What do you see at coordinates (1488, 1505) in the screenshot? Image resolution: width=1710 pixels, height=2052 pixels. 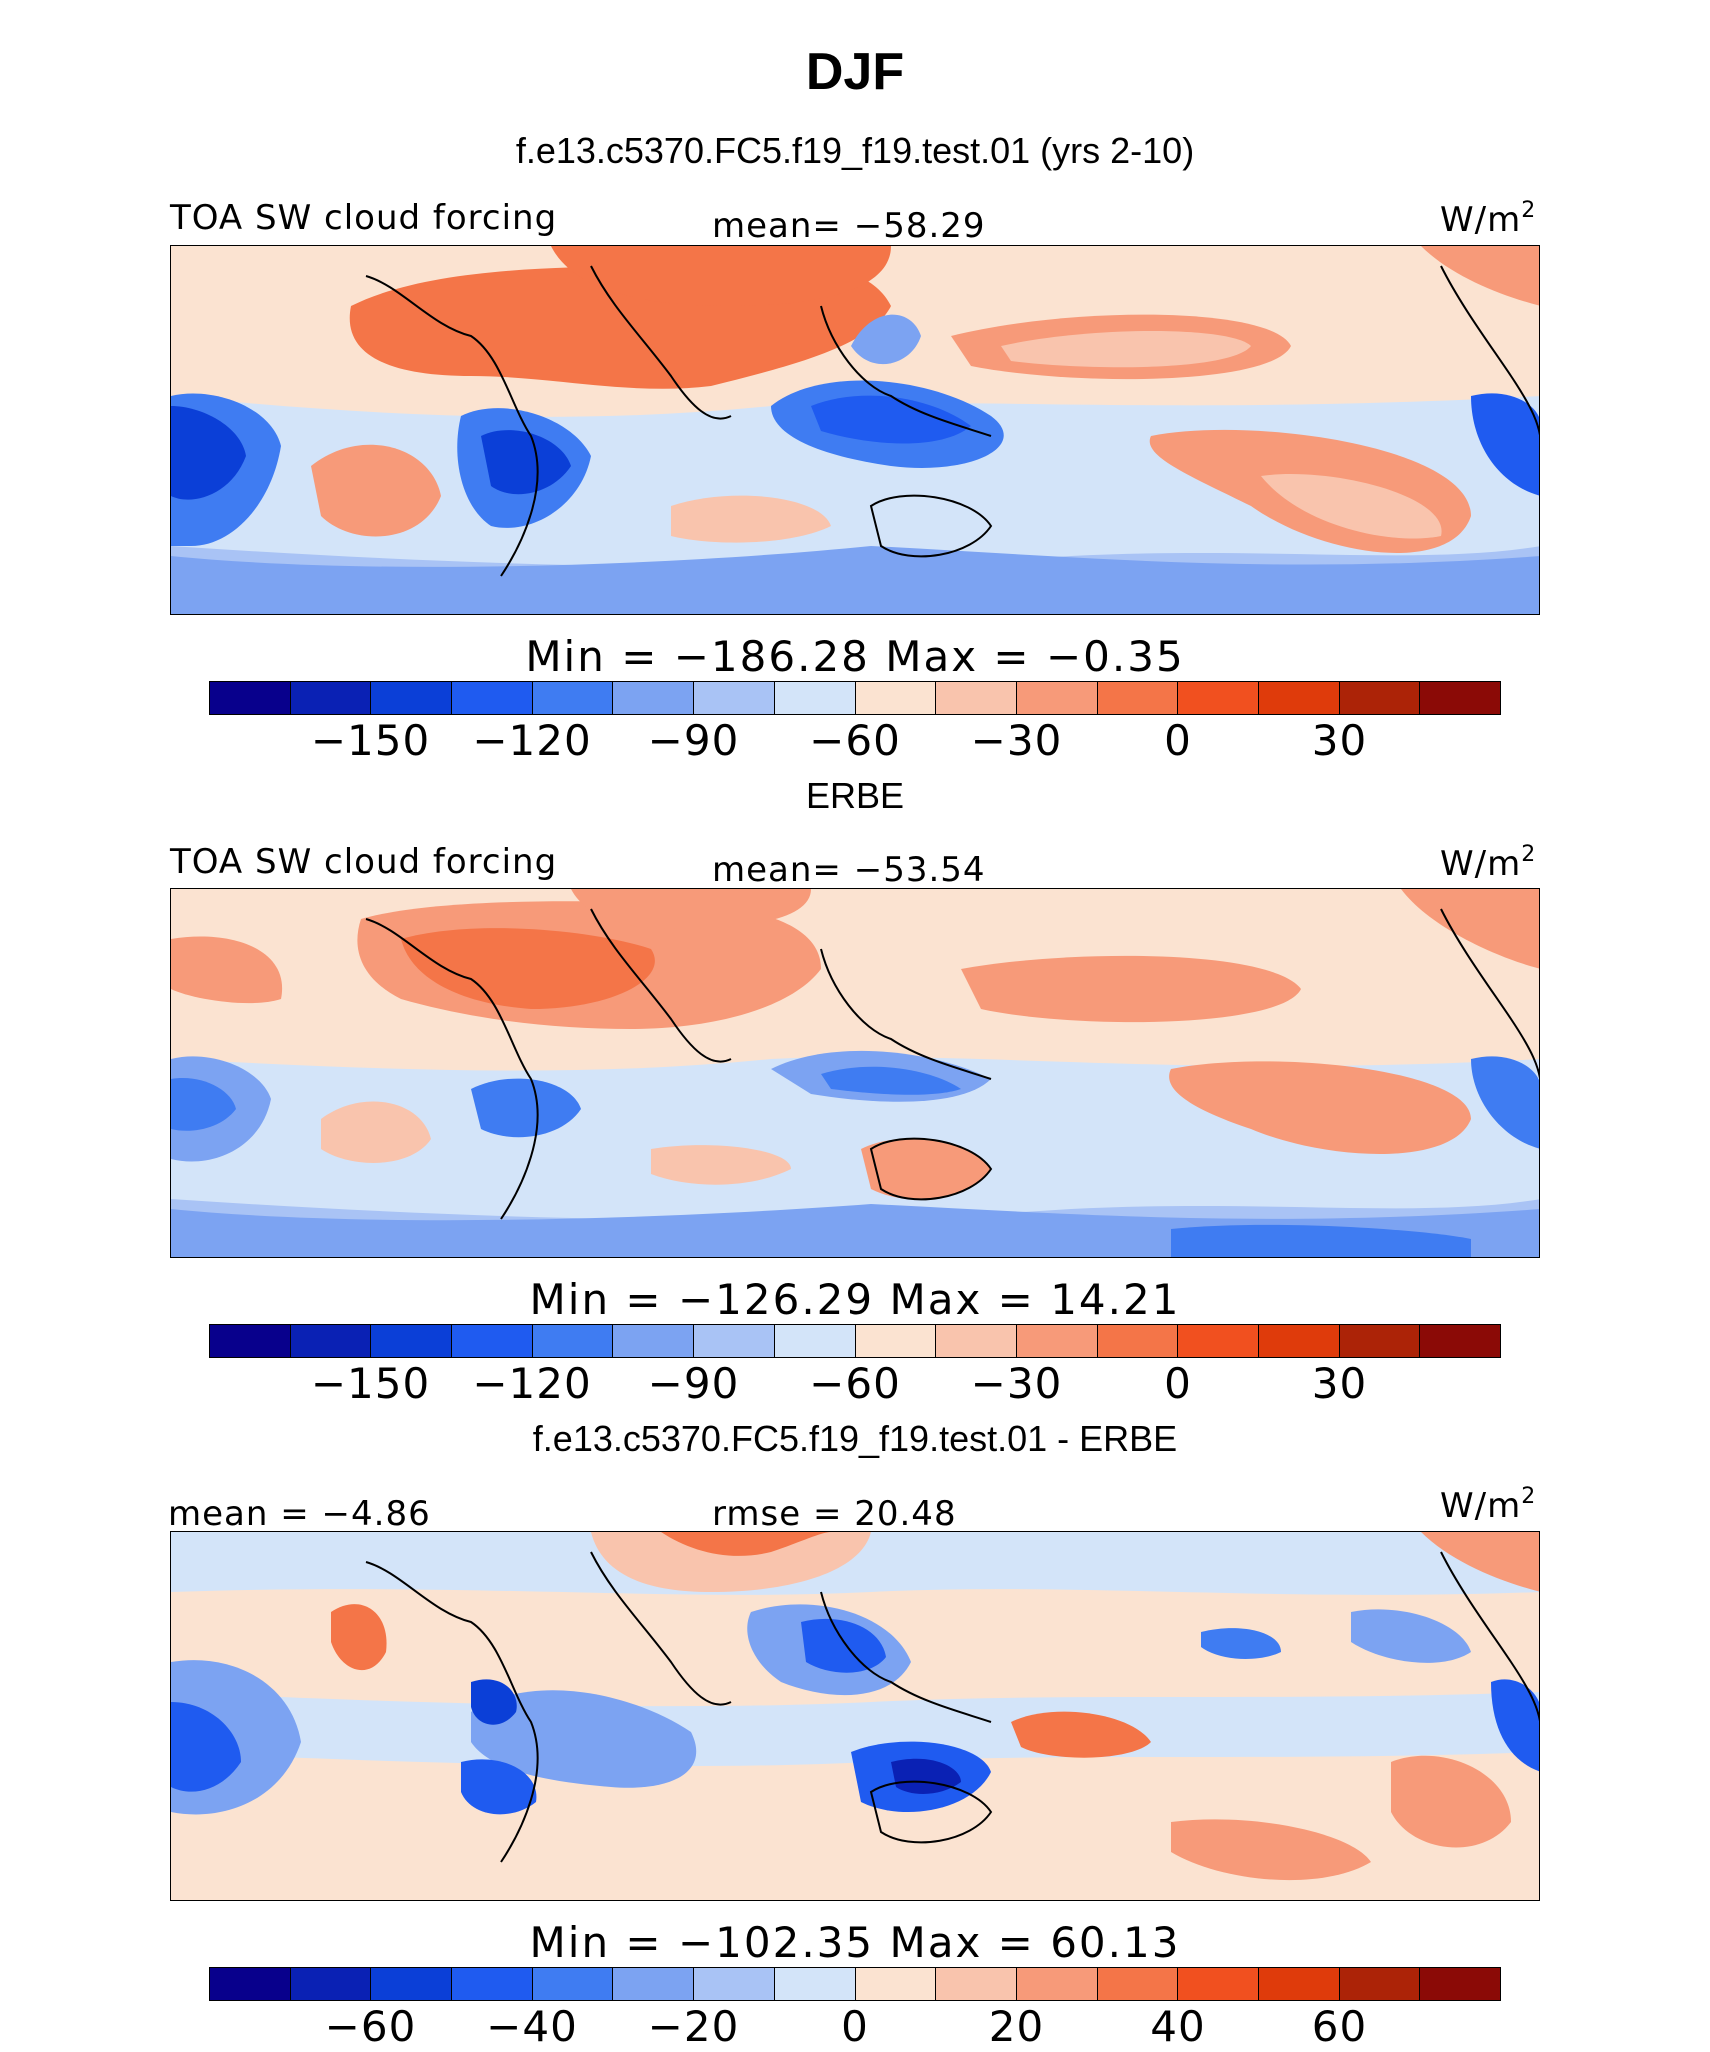 I see `panel-3-units: W/m2` at bounding box center [1488, 1505].